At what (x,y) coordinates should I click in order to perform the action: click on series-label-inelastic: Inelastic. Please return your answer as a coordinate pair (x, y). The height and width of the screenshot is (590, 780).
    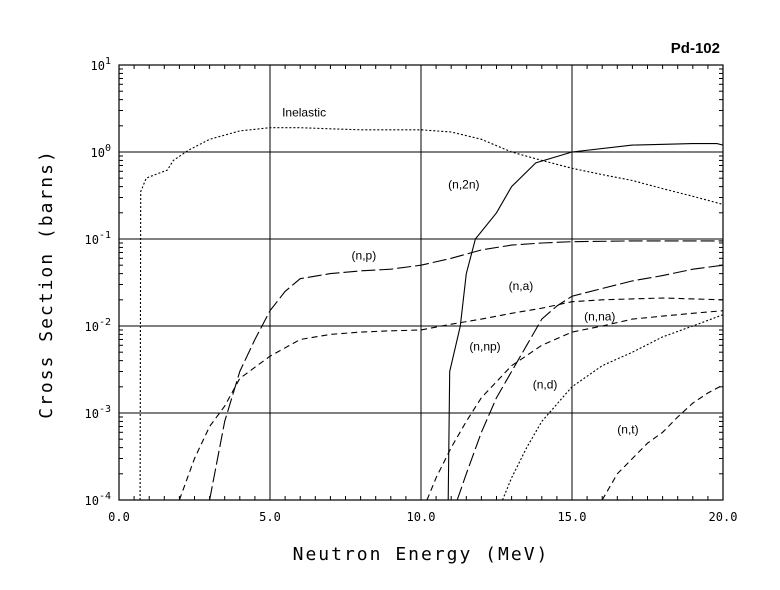
    Looking at the image, I should click on (304, 113).